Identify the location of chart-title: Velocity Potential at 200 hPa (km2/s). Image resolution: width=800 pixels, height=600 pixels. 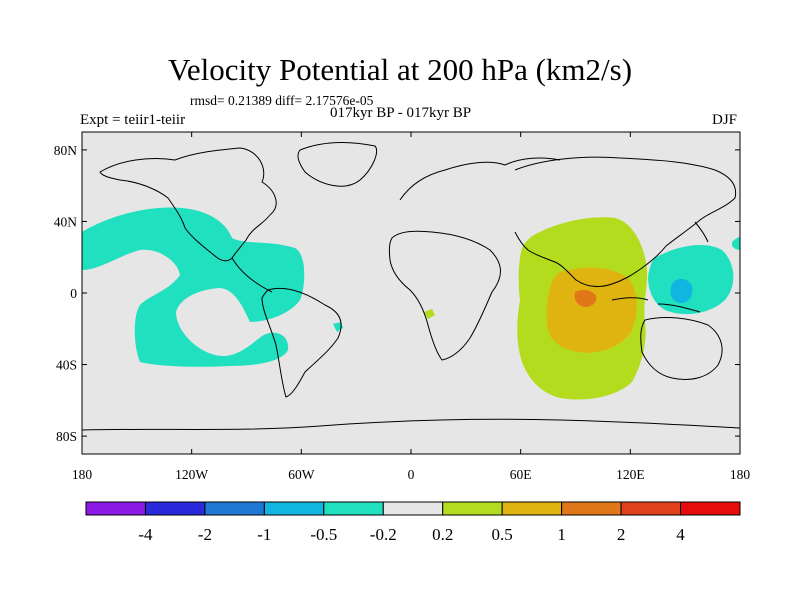
(400, 69).